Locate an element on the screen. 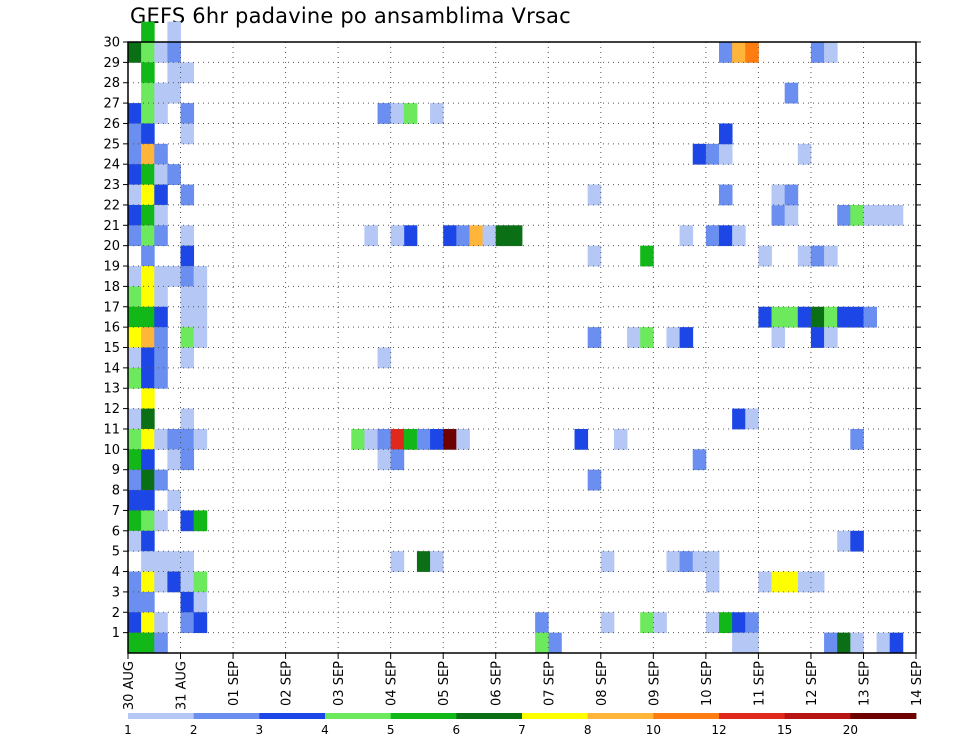 Image resolution: width=960 pixels, height=742 pixels. legend-label: 3 is located at coordinates (260, 730).